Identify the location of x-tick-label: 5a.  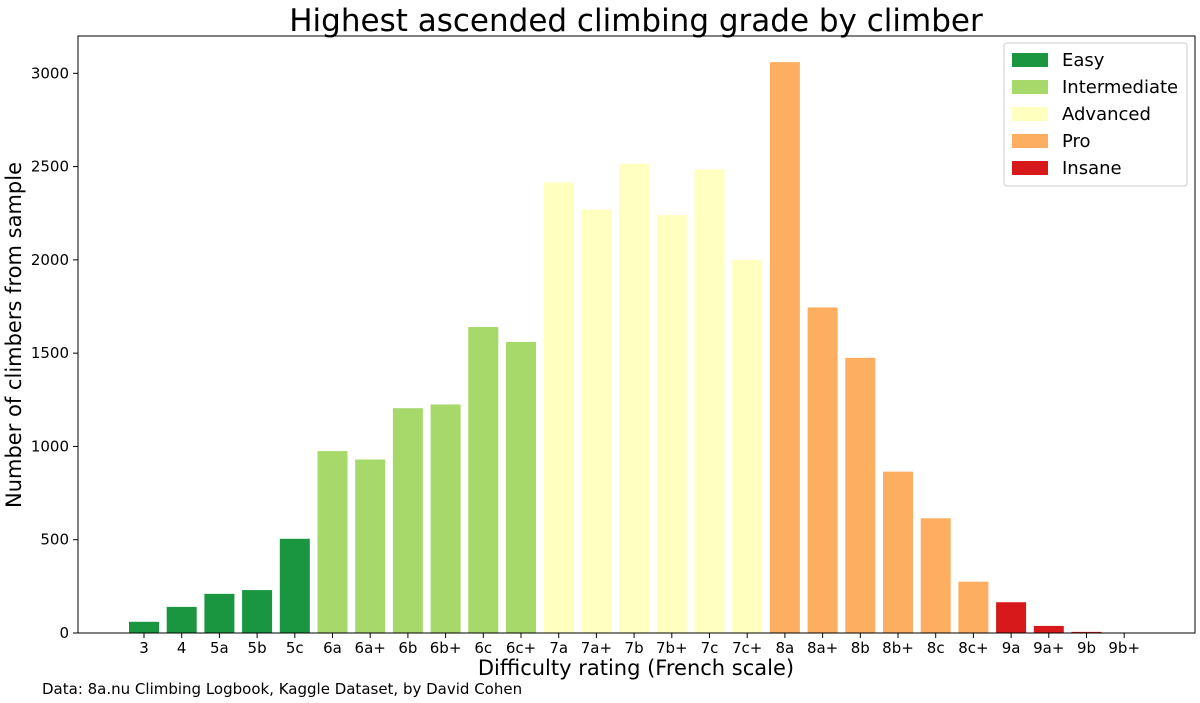
(219, 648).